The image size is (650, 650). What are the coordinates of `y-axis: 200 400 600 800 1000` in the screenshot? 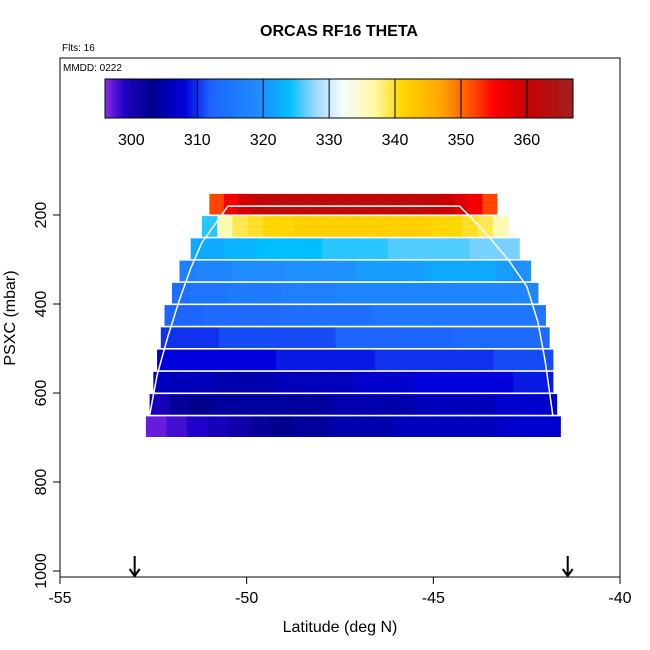 It's located at (46, 395).